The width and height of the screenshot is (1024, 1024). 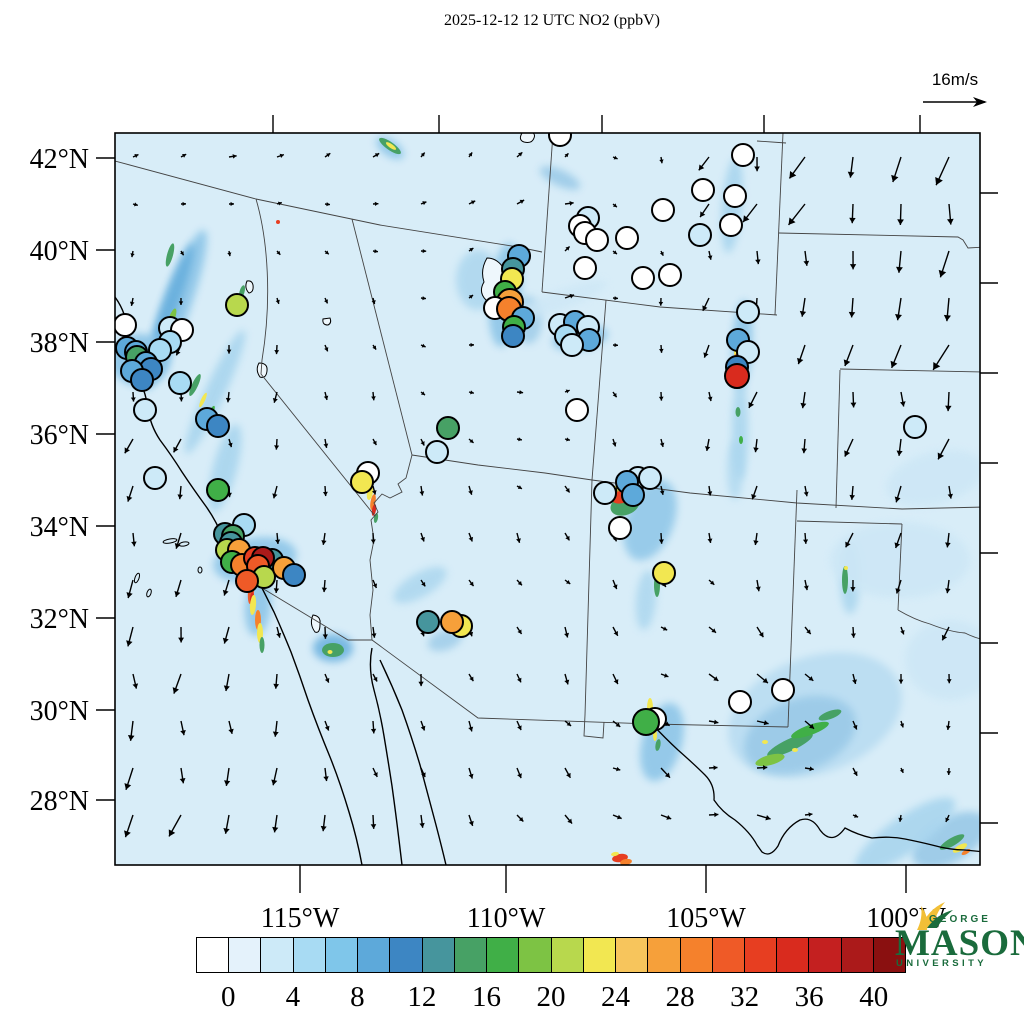 What do you see at coordinates (815, 789) in the screenshot?
I see `river-border` at bounding box center [815, 789].